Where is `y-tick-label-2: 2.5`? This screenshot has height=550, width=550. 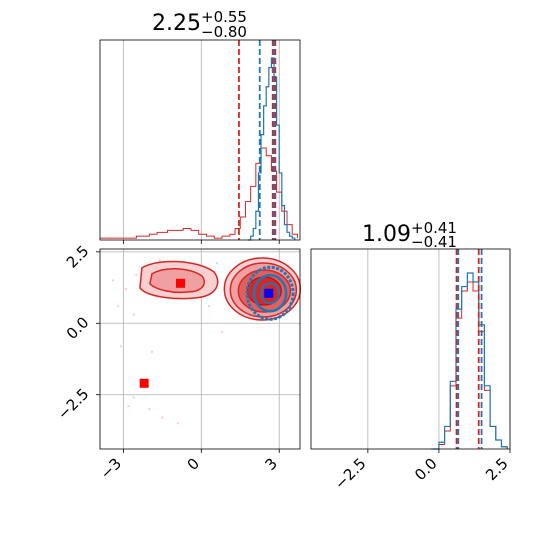
y-tick-label-2: 2.5 is located at coordinates (78, 257).